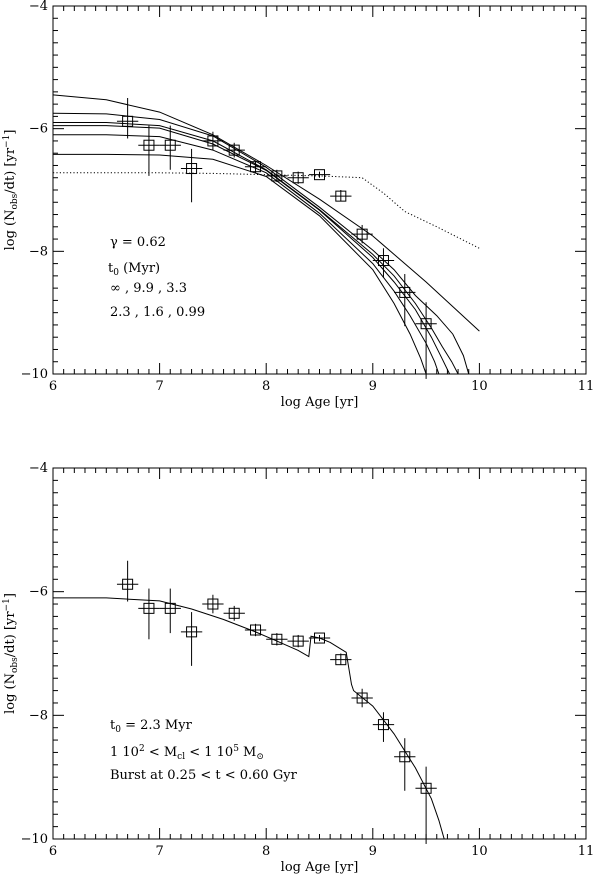  I want to click on annotation: γ = 0.62, so click(138, 242).